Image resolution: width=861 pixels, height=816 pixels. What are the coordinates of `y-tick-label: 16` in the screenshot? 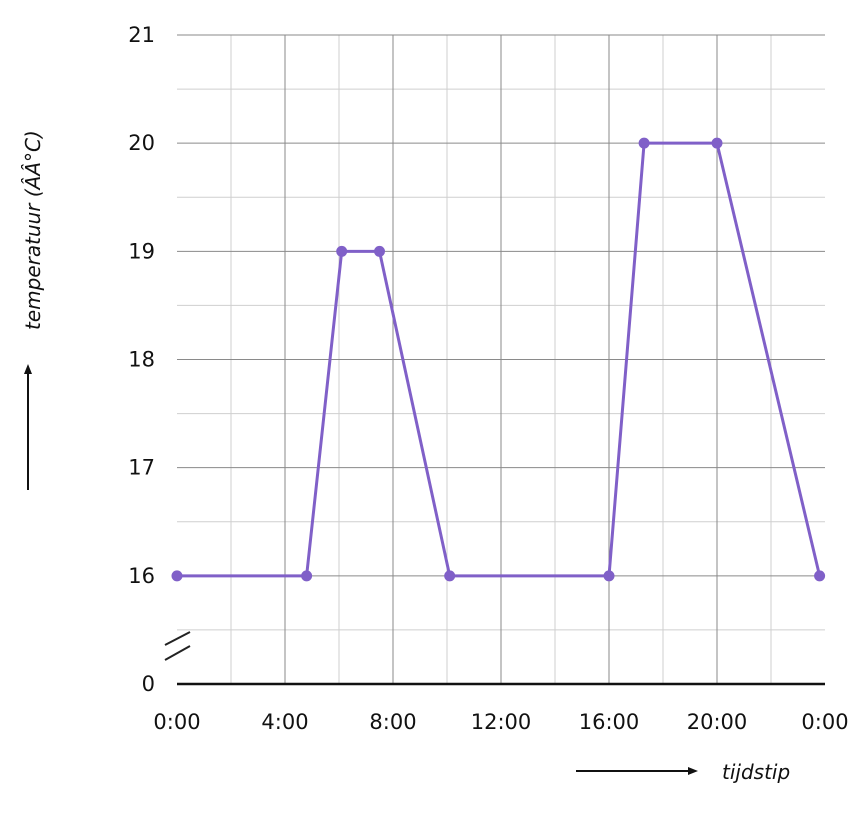 It's located at (141, 576).